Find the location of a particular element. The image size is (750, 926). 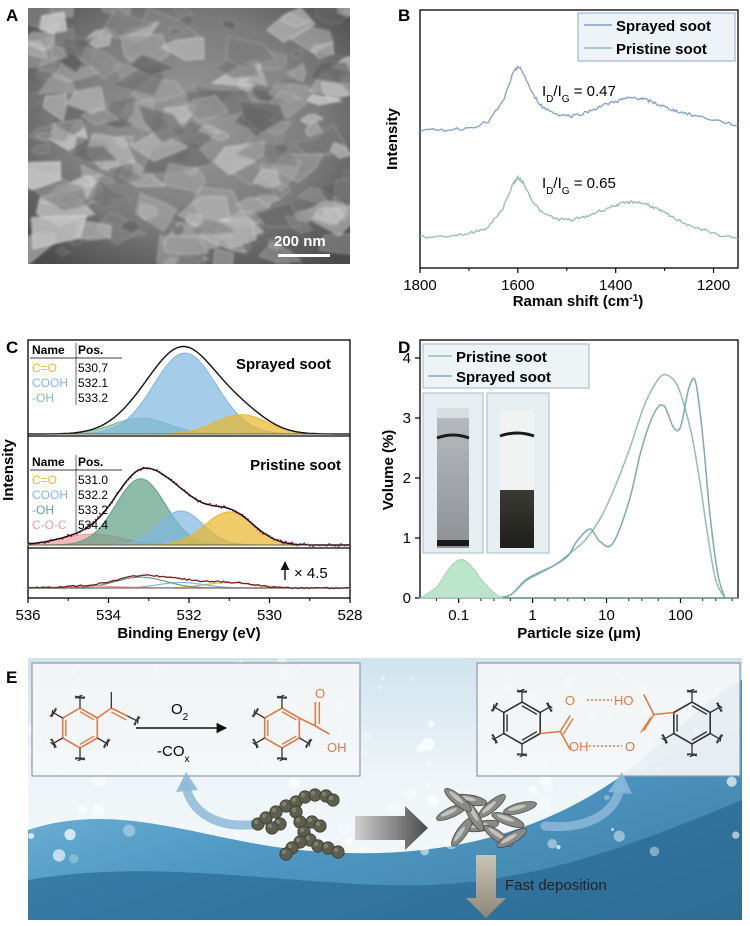

carbonyl-bond is located at coordinates (307, 722).